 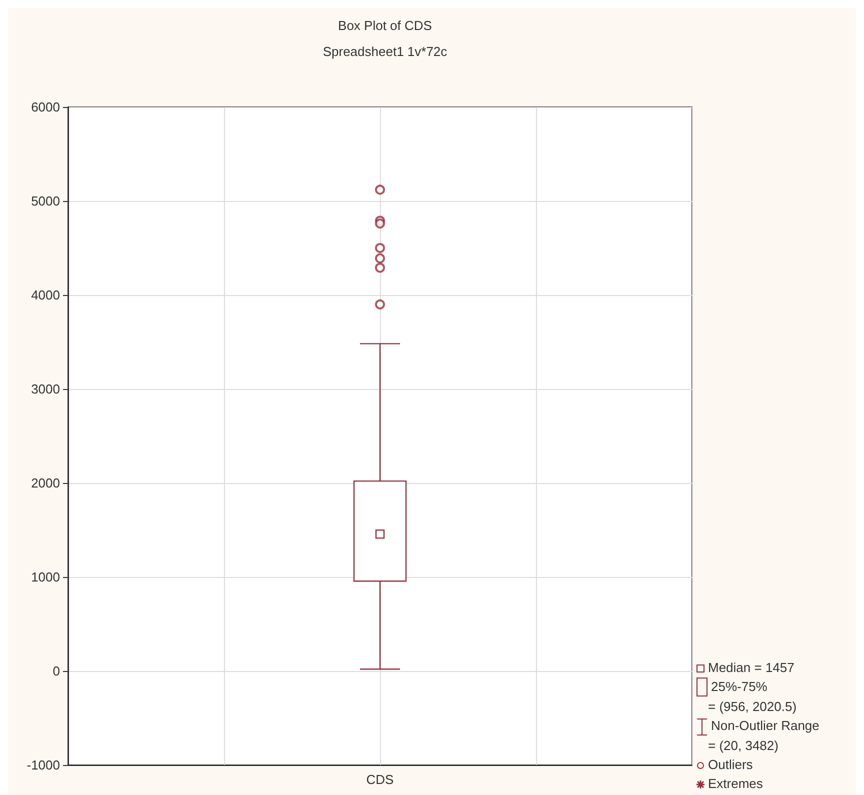 I want to click on text: Median = 1457, so click(x=751, y=667).